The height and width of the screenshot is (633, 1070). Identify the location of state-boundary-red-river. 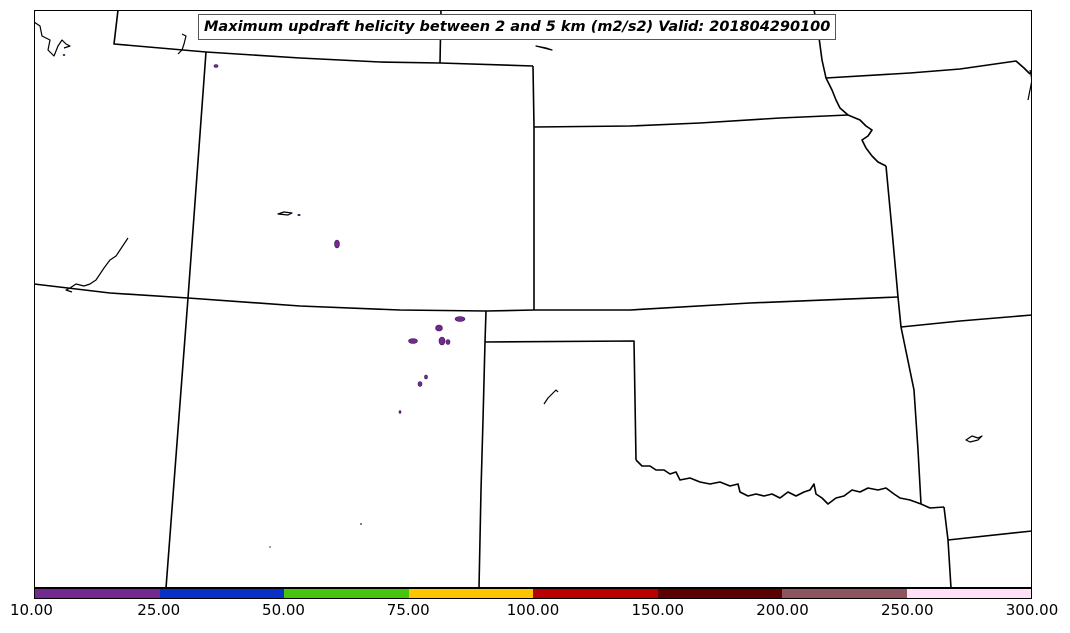
(790, 484).